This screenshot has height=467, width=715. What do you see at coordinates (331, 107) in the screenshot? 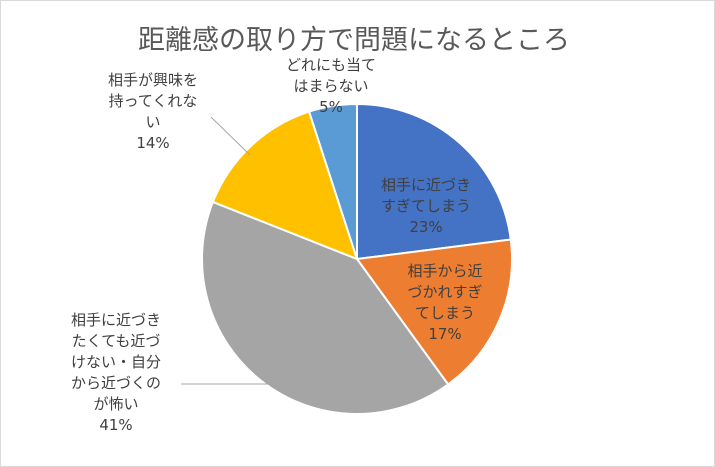
I see `slice-percent: 5%` at bounding box center [331, 107].